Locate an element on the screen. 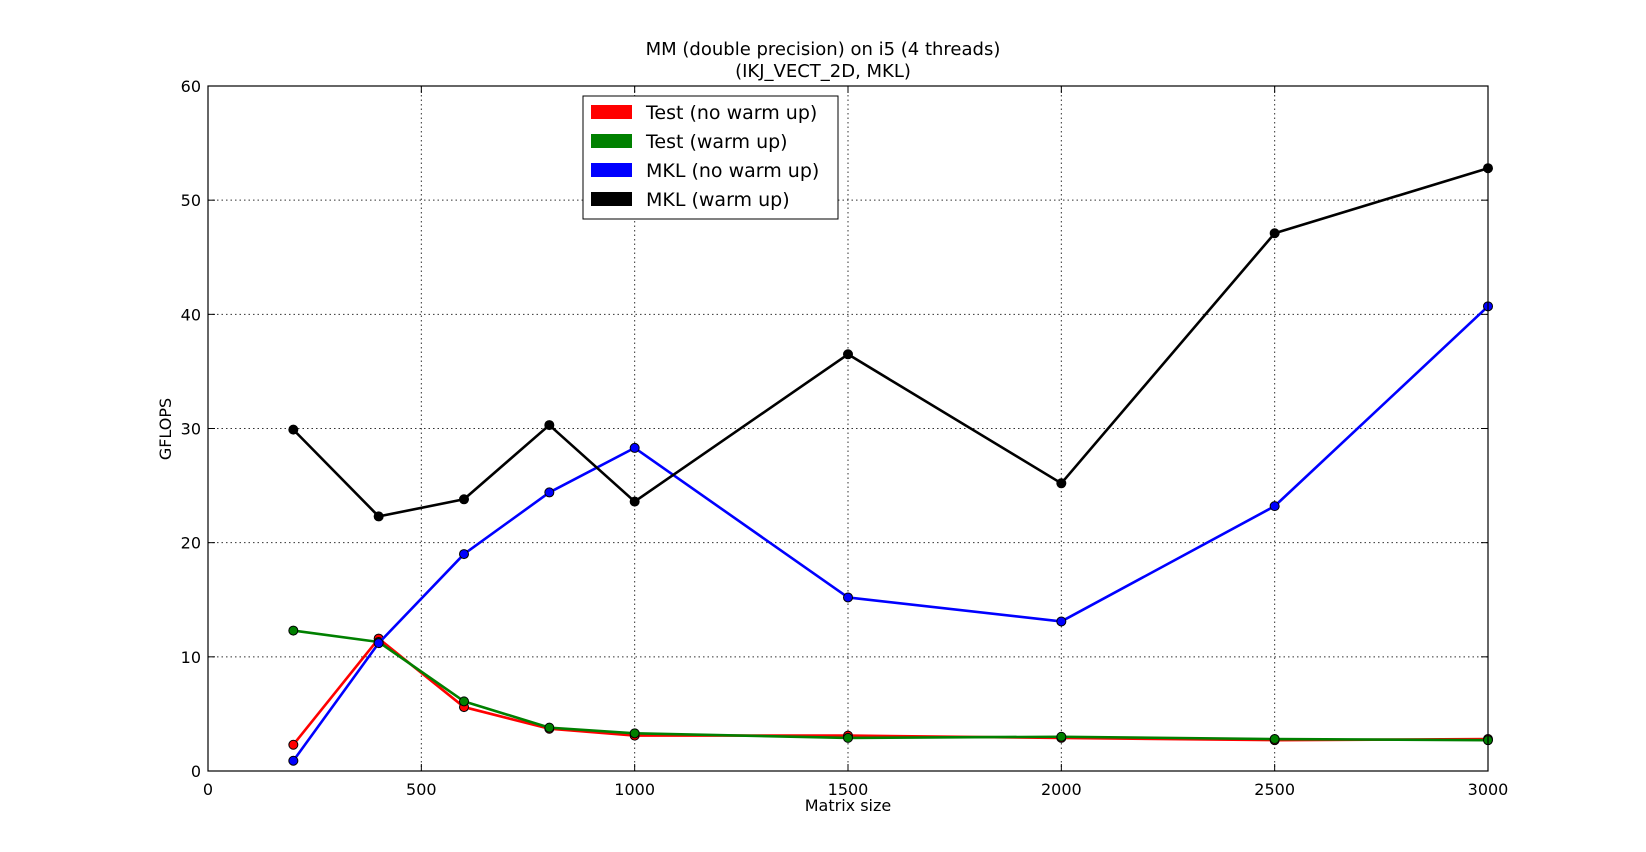  chart-subtitle: (IKJ_VECT_2D, MKL) is located at coordinates (823, 71).